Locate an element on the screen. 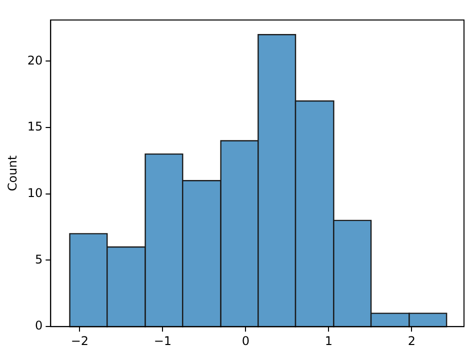 This screenshot has height=354, width=474. y-tick-label: 0 is located at coordinates (39, 325).